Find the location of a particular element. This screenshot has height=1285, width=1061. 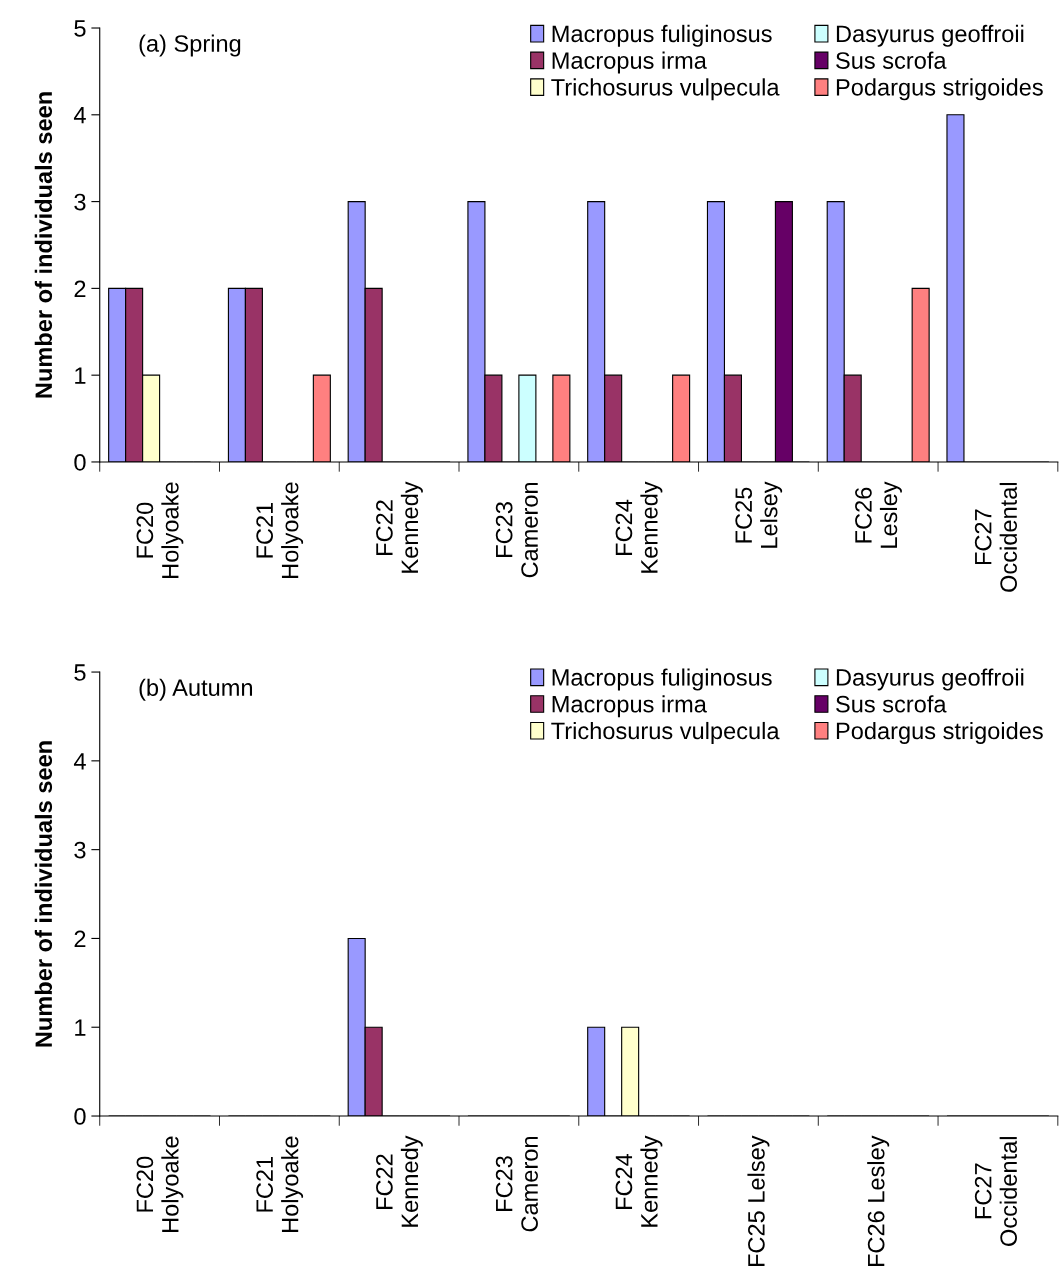

chart-title: (b) Autumn is located at coordinates (196, 689).